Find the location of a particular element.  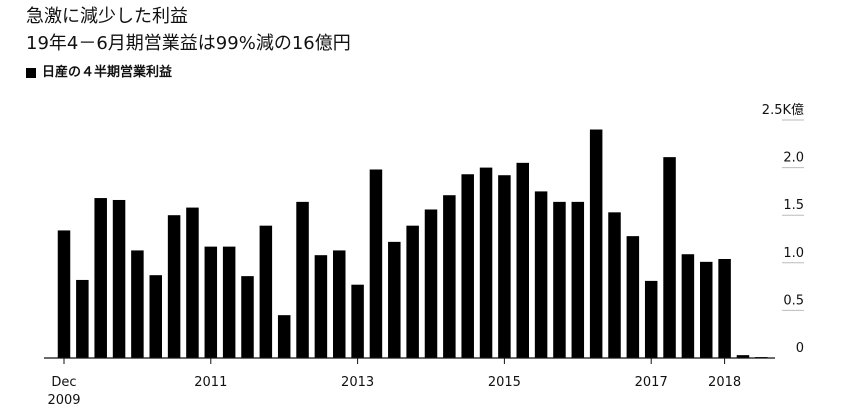

y-tick-label: 2.5K億 is located at coordinates (783, 110).